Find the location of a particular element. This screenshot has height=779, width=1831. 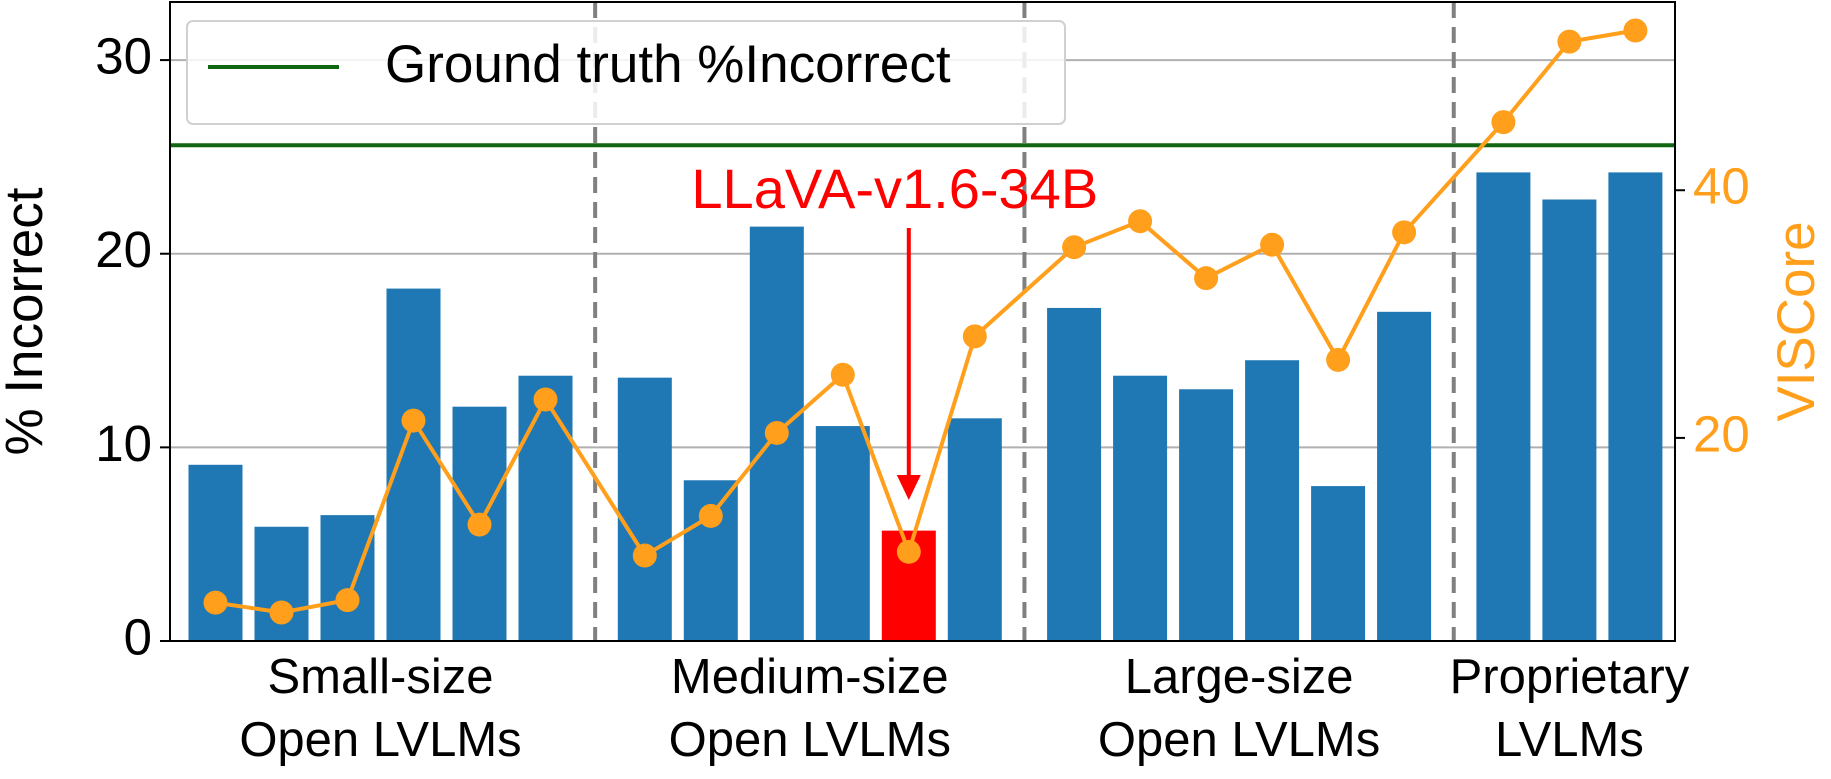

annotation: LLaVA-v1.6-34B is located at coordinates (894, 188).